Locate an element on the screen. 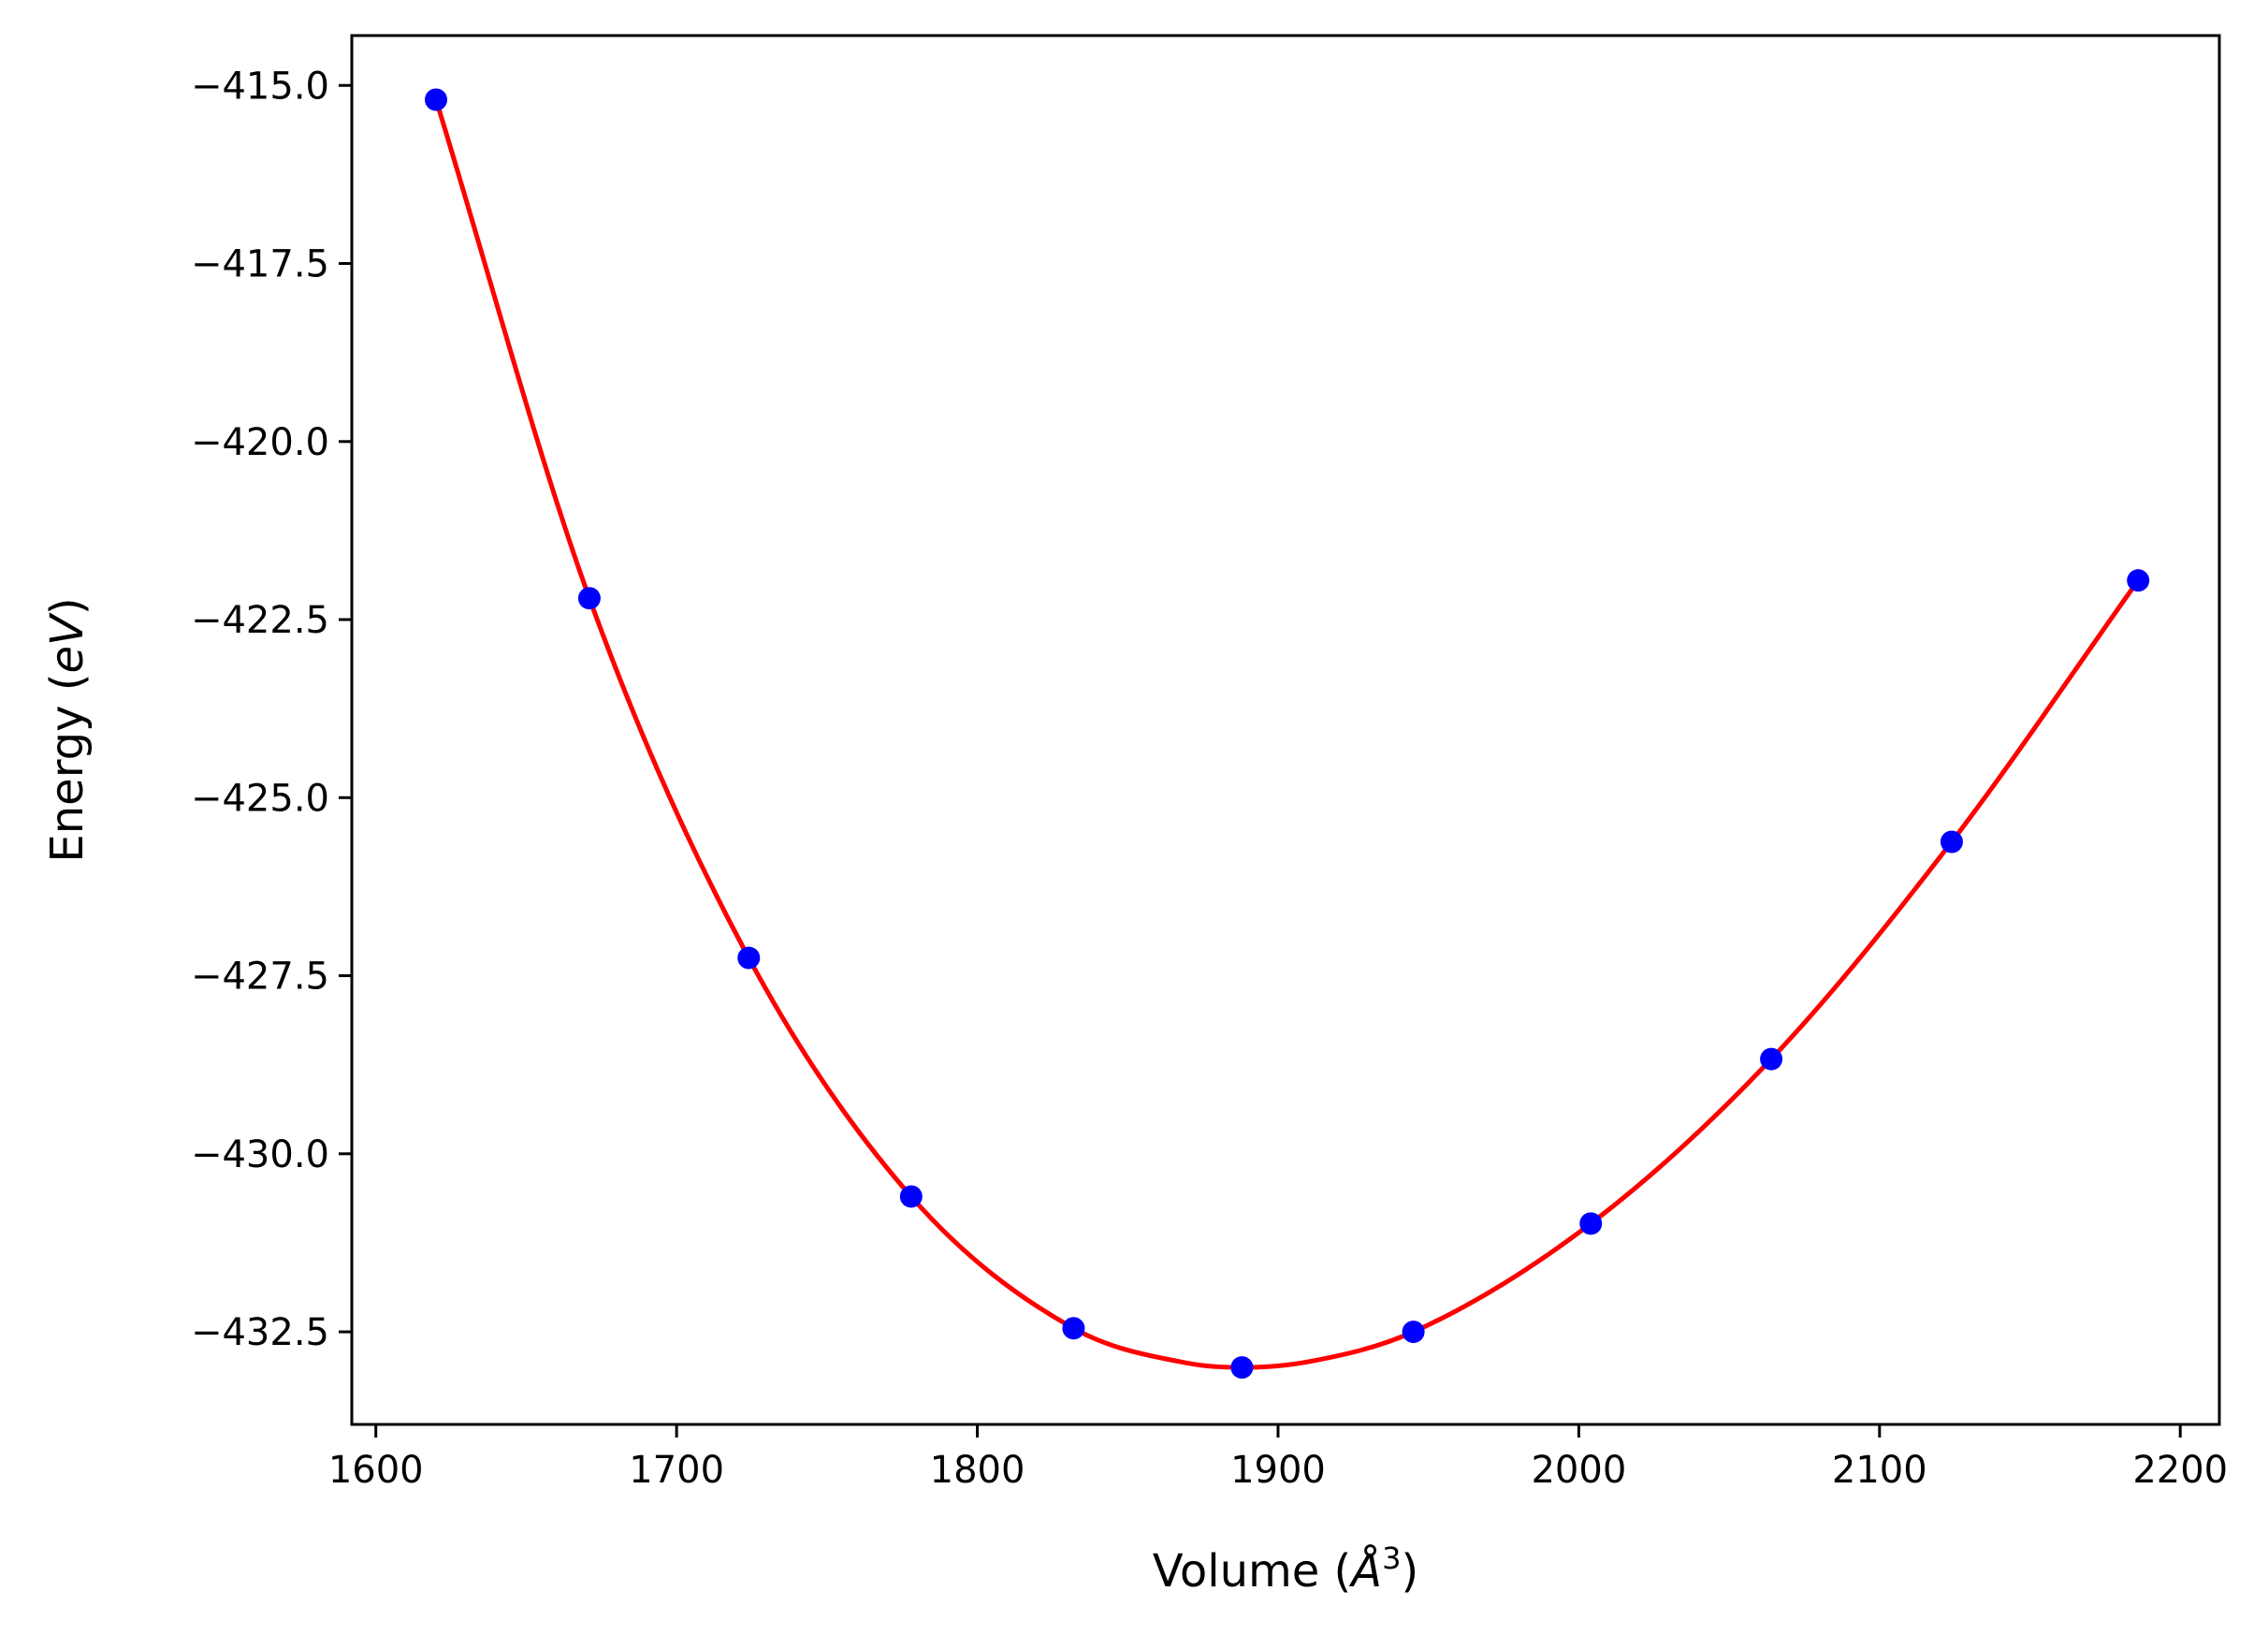  y-tick-label: −417.5 is located at coordinates (260, 264).